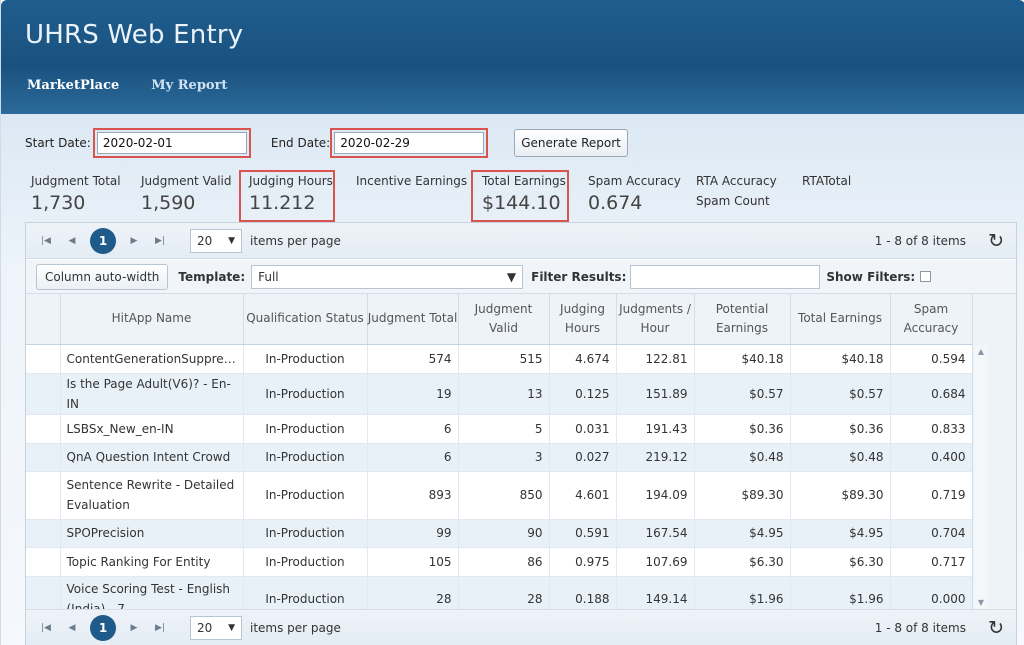  I want to click on nav-my-report: My Report, so click(189, 85).